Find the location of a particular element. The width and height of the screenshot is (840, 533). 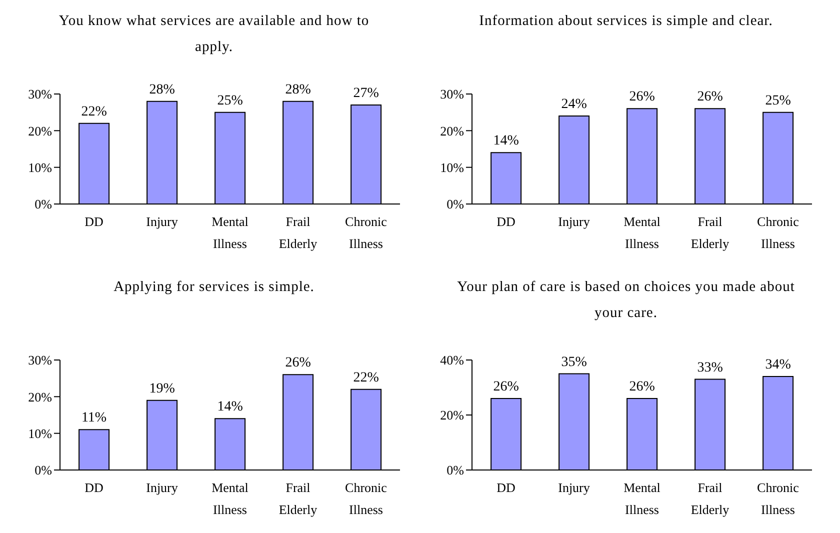

y-tick-label: 40% is located at coordinates (452, 360).